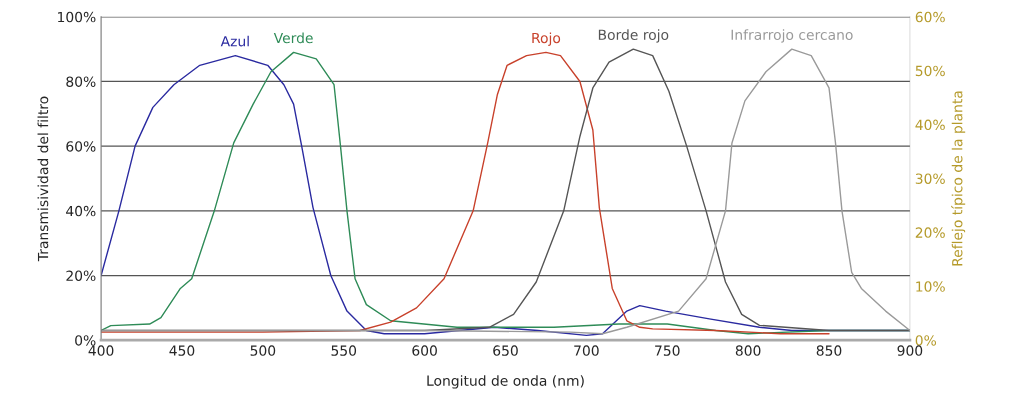  I want to click on y2-axis-title: Reflejo típico de la planta, so click(958, 178).